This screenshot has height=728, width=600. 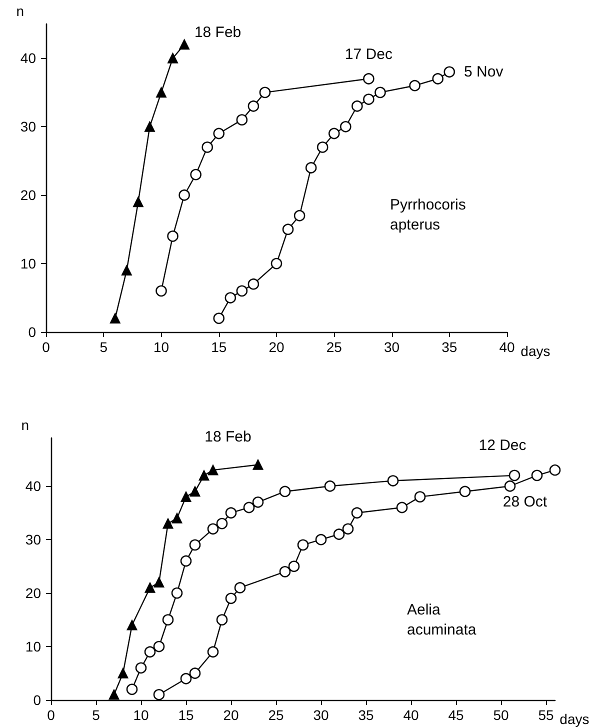 I want to click on annotation: Aelia acuminata, so click(x=442, y=620).